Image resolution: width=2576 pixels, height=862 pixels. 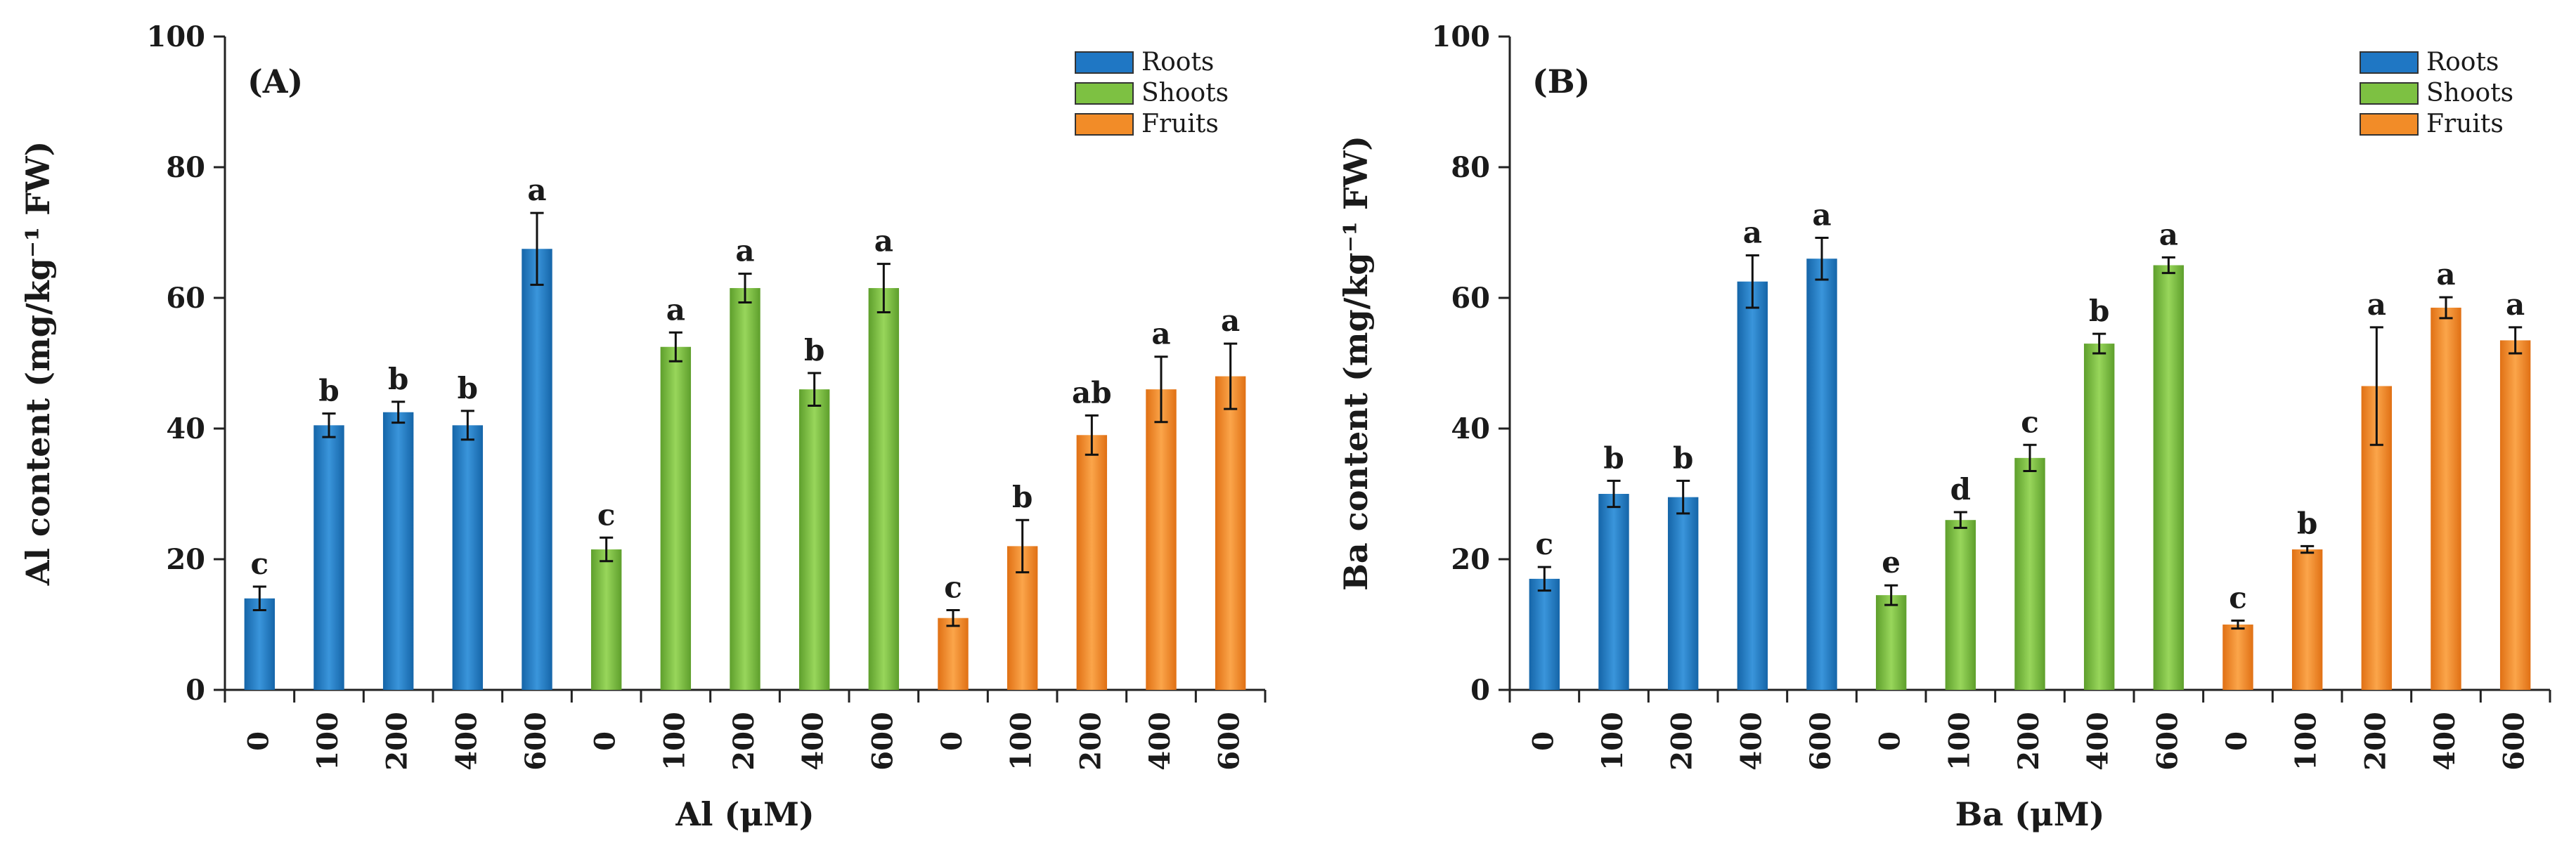 What do you see at coordinates (2465, 124) in the screenshot?
I see `legend-label-fruits: Fruits` at bounding box center [2465, 124].